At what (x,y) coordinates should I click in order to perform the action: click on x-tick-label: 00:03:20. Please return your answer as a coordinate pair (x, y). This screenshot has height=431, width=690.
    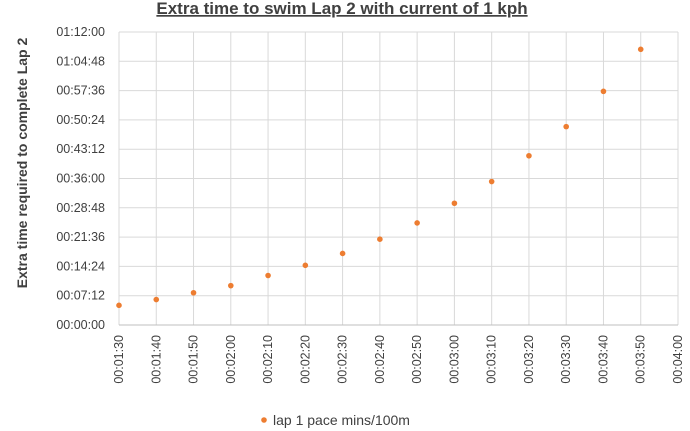
    Looking at the image, I should click on (529, 359).